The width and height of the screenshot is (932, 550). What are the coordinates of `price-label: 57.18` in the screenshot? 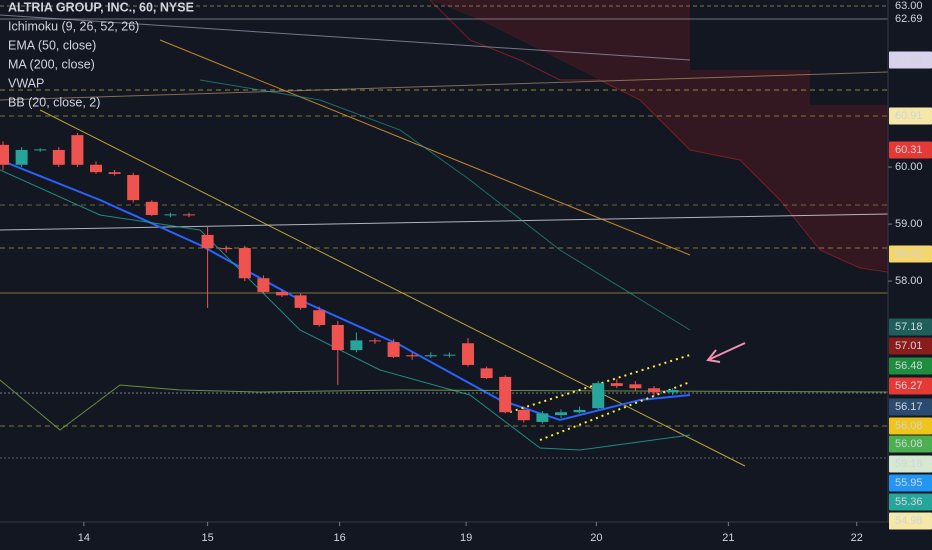 It's located at (909, 327).